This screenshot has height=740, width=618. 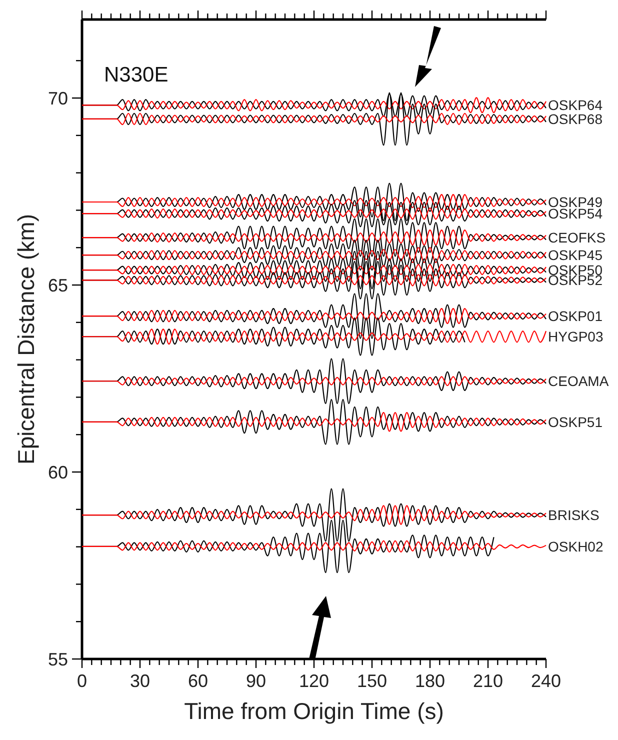 What do you see at coordinates (574, 514) in the screenshot?
I see `series-label: BRISKS` at bounding box center [574, 514].